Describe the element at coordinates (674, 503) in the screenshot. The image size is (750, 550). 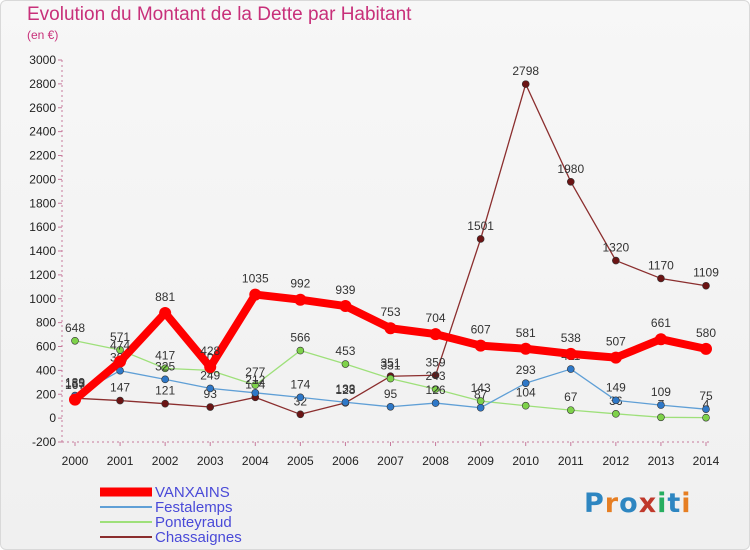
I see `logo-letter: t` at that location.